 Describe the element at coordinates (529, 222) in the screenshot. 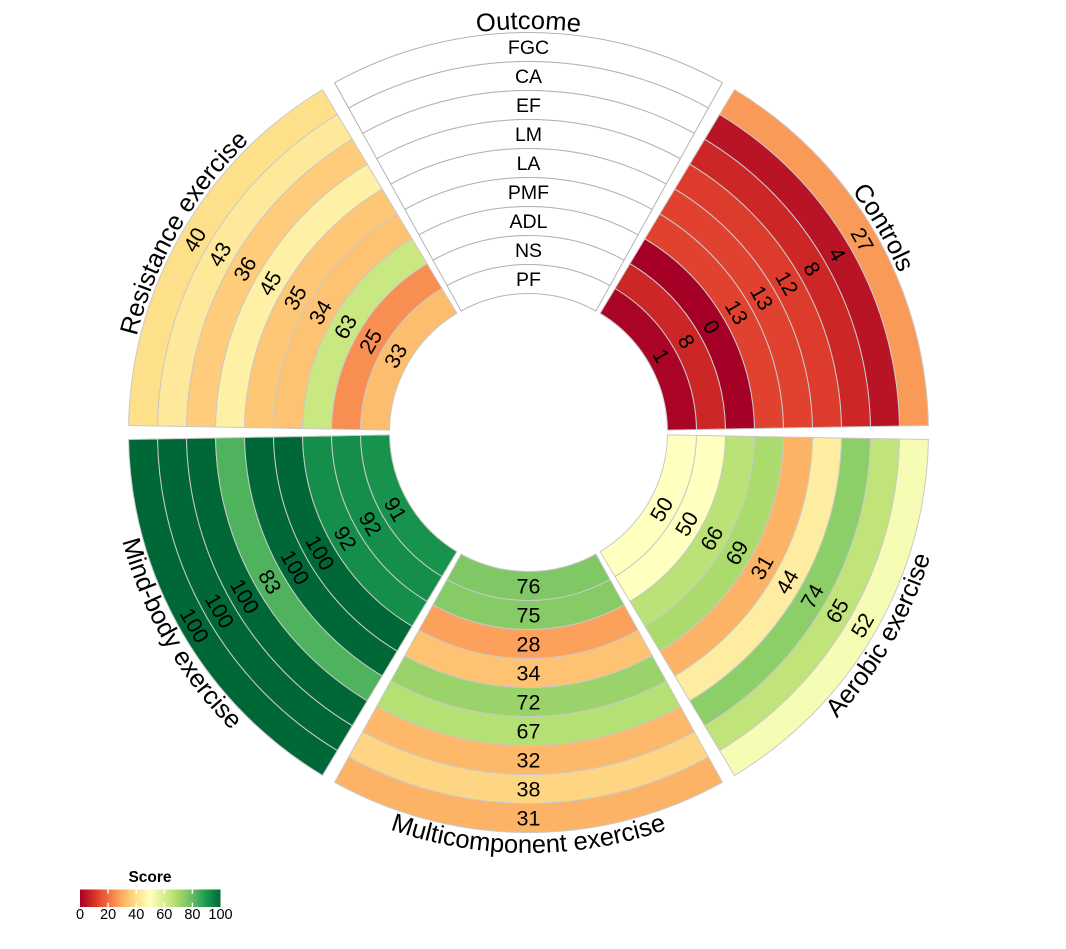

I see `svg-text: ADL` at that location.